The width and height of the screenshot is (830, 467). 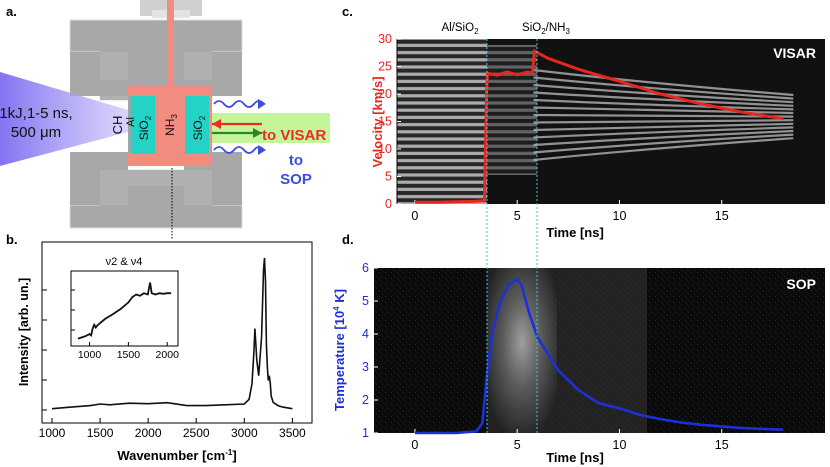 What do you see at coordinates (385, 149) in the screenshot?
I see `visar-ytick-label: 10` at bounding box center [385, 149].